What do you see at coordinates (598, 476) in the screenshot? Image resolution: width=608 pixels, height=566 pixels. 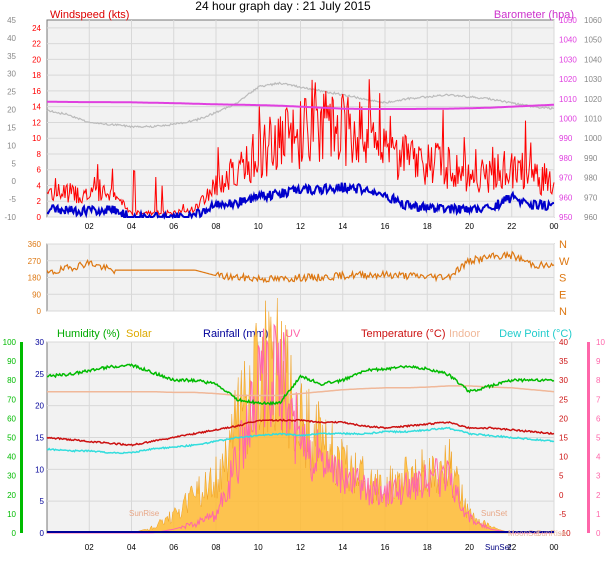 I see `y3-tick-label-uv: 3` at bounding box center [598, 476].